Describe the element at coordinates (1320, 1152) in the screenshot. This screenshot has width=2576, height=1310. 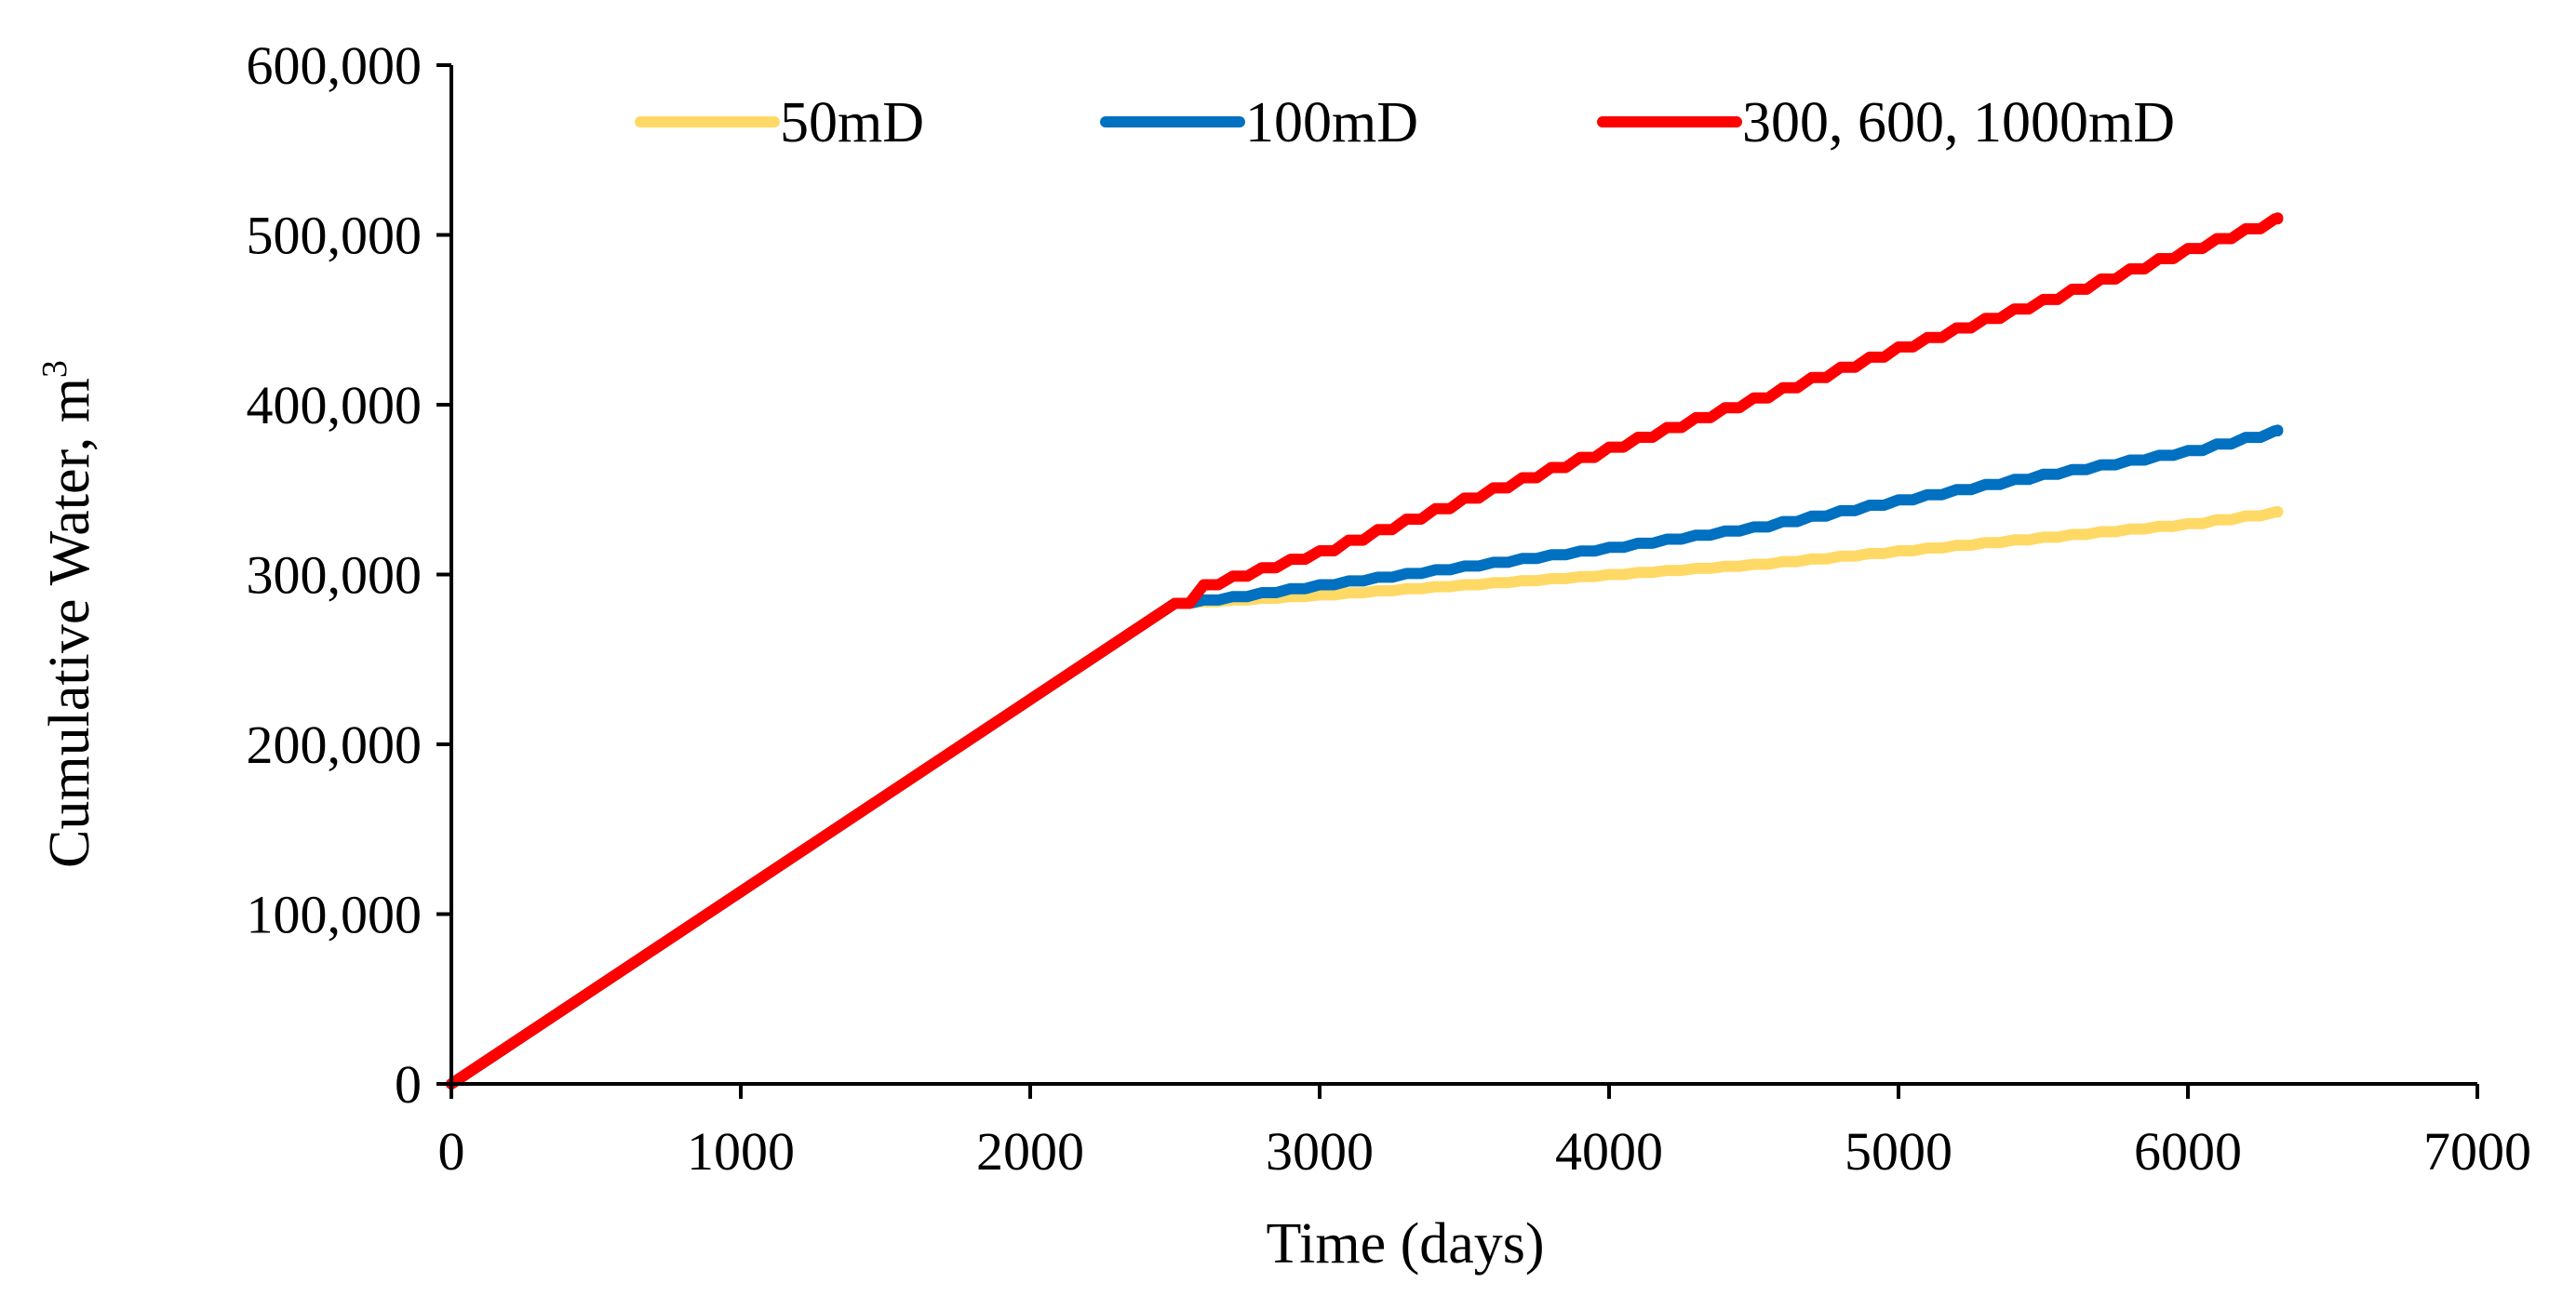
I see `x-tick-label: 3000` at that location.